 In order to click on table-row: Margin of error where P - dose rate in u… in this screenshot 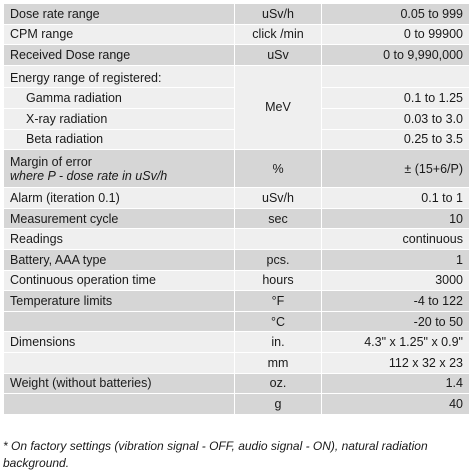, I will do `click(236, 169)`.